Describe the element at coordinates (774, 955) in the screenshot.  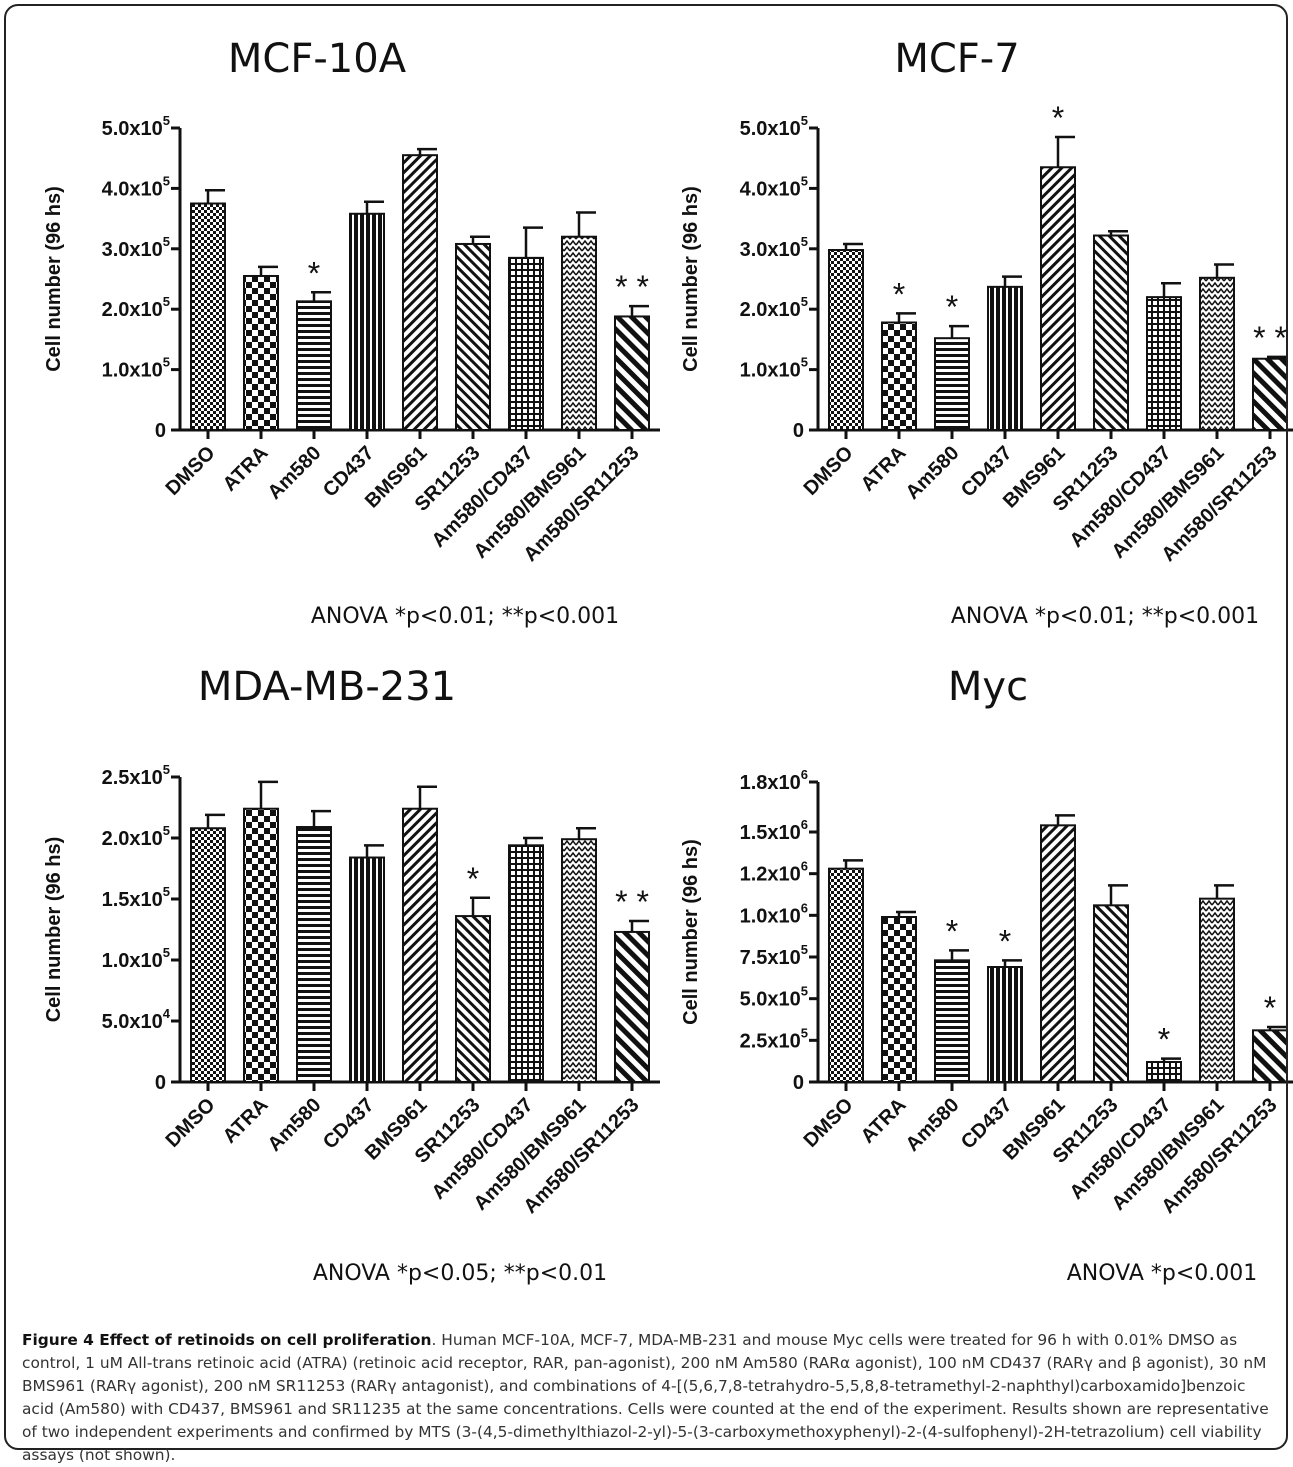
I see `y-tick-label: 7.5x10⁵` at that location.